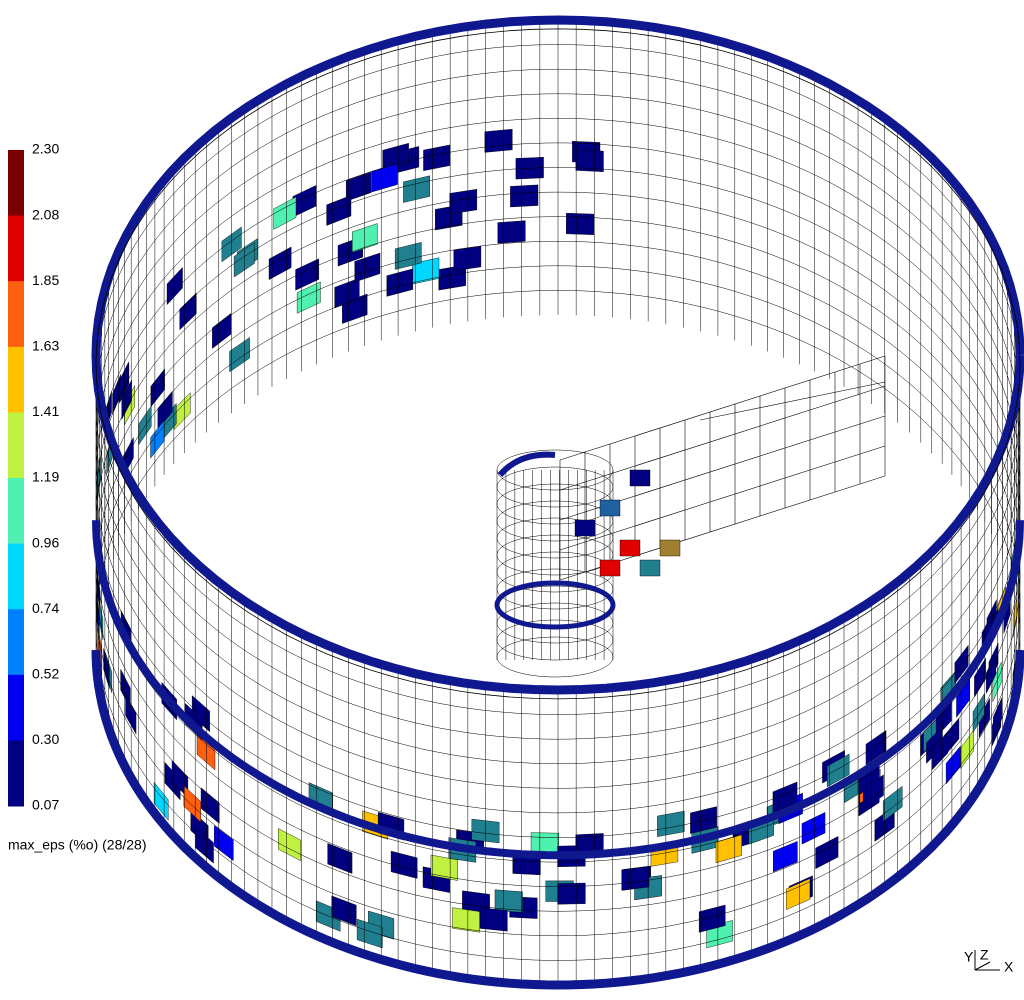 The height and width of the screenshot is (1000, 1024). I want to click on channel, so click(722, 468).